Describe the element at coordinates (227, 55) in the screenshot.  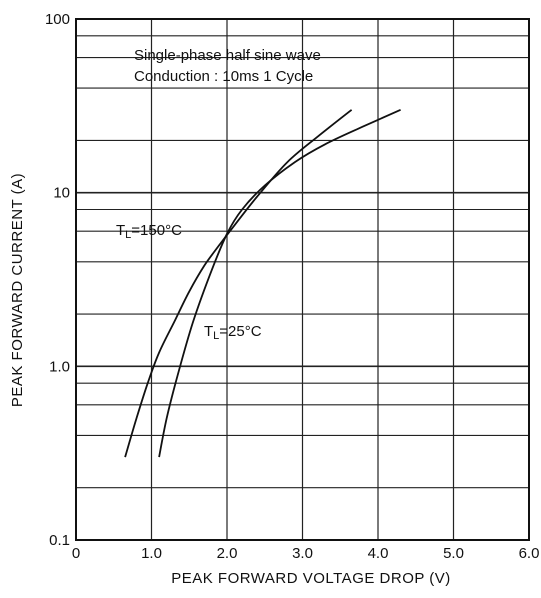
I see `annotation-line-1: Single-phase half sine wave` at that location.